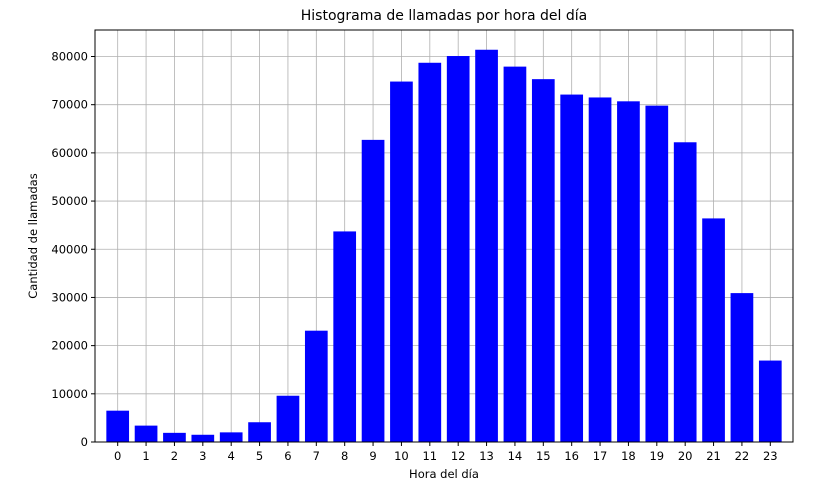  Describe the element at coordinates (600, 456) in the screenshot. I see `x-tick-label: 17` at that location.